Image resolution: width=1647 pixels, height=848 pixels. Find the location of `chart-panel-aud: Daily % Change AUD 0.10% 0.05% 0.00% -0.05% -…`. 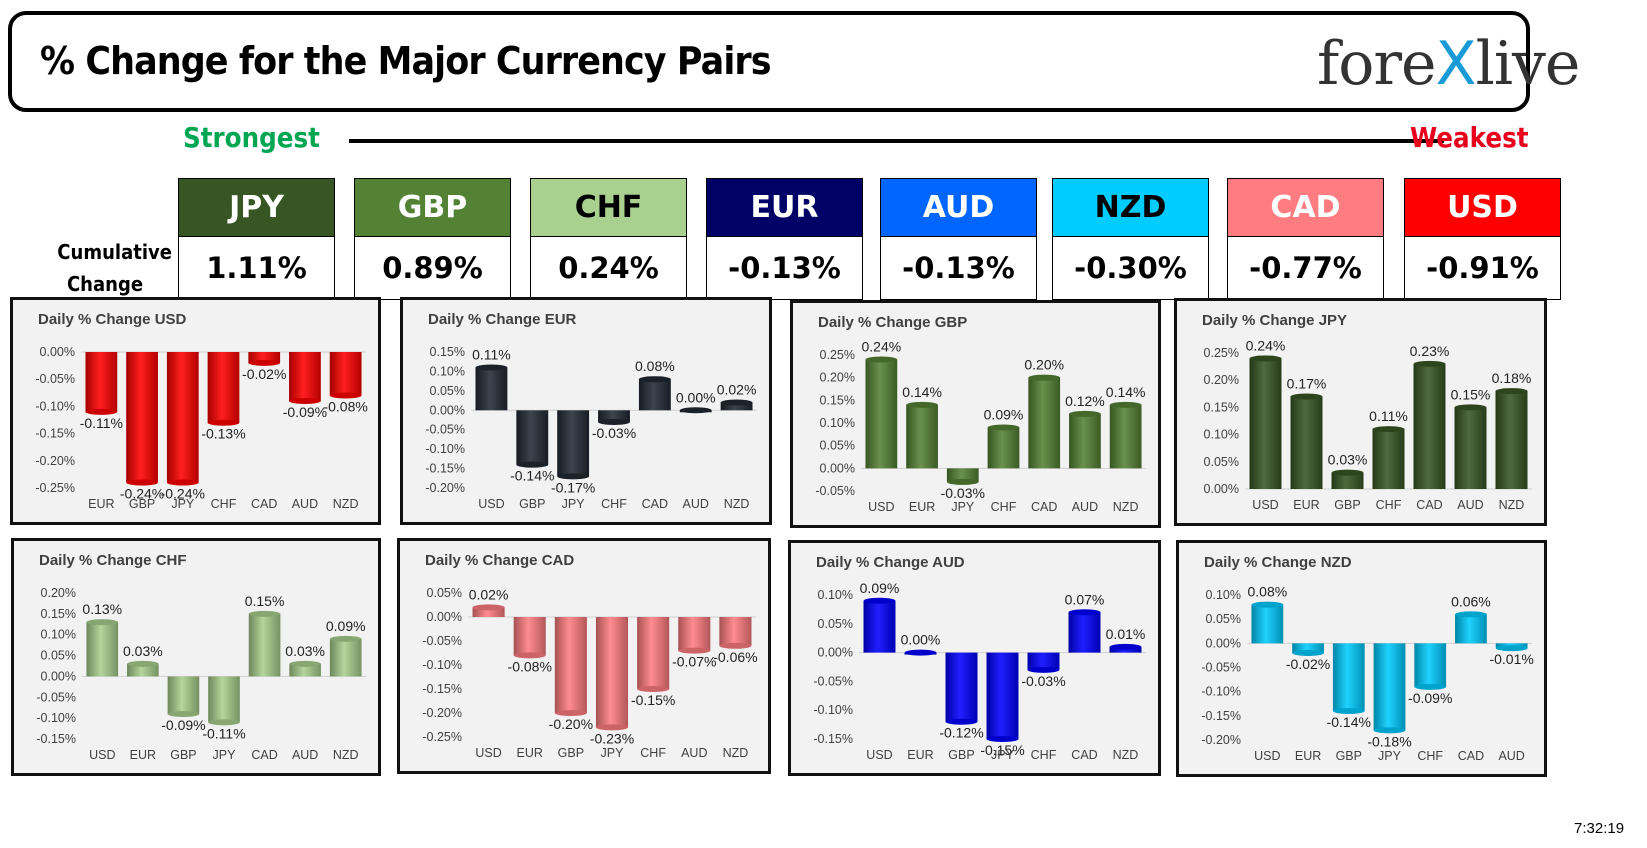

chart-panel-aud: Daily % Change AUD 0.10% 0.05% 0.00% -0.05% -… is located at coordinates (974, 658).